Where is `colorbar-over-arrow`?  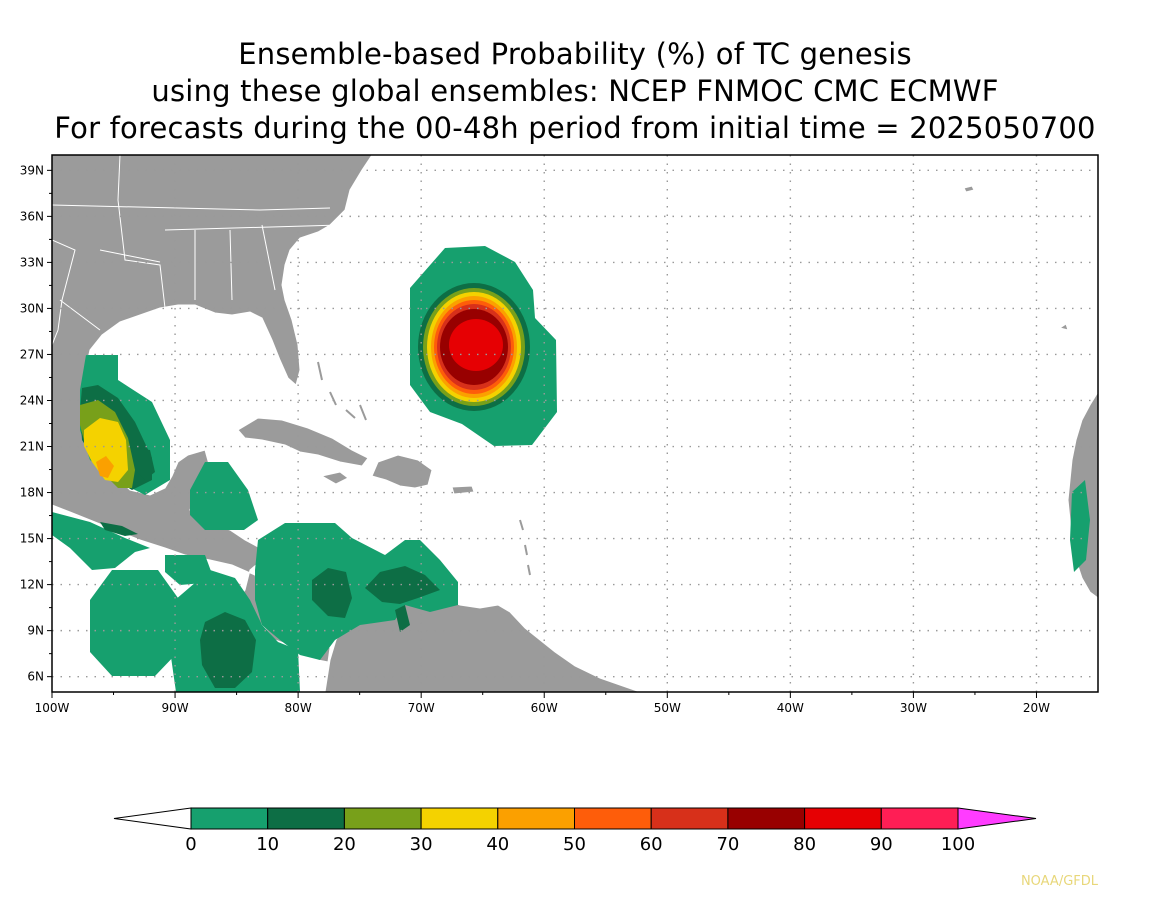
colorbar-over-arrow is located at coordinates (997, 818).